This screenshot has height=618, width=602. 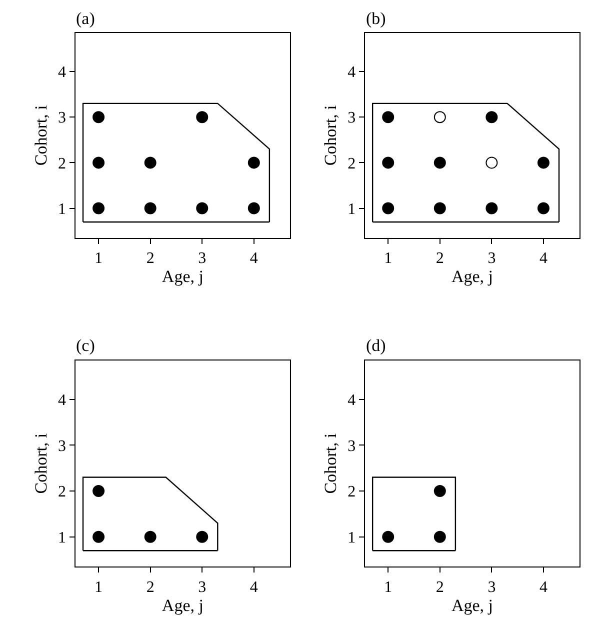 What do you see at coordinates (85, 345) in the screenshot?
I see `chart-title: (c)` at bounding box center [85, 345].